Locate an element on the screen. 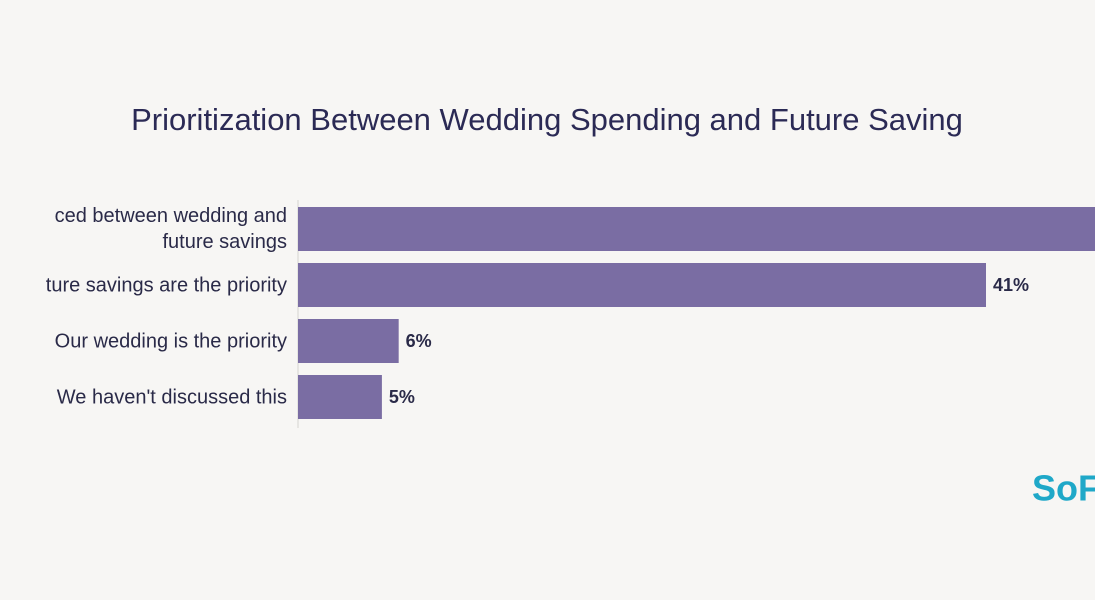  value-label: 41% is located at coordinates (1011, 285).